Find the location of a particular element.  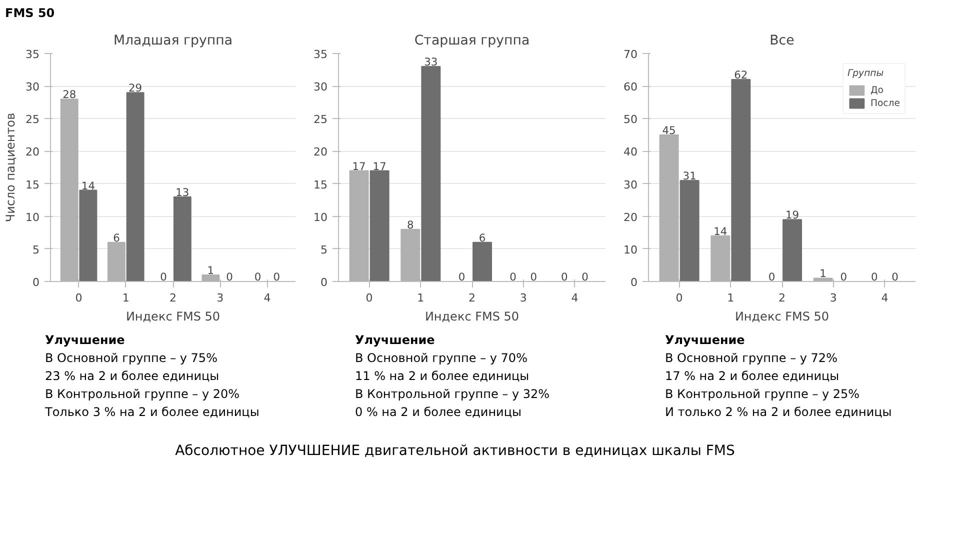

text: И только 2 % на 2 и более единицы is located at coordinates (778, 412).